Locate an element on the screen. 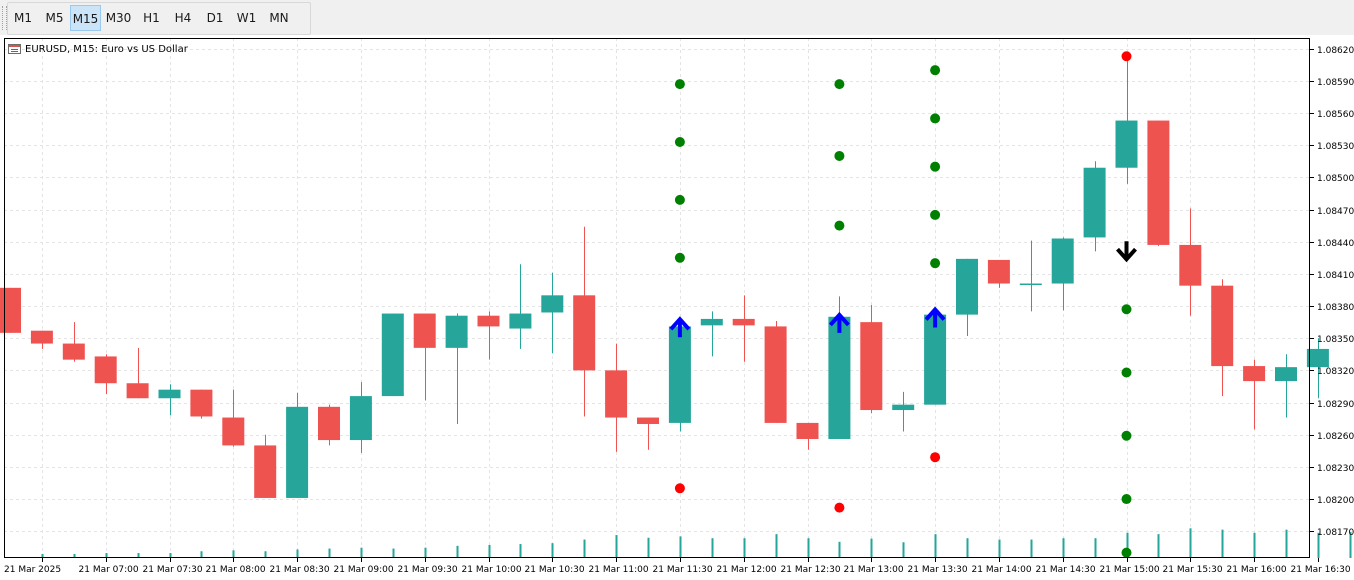  y-tick-label: 1.08500 is located at coordinates (1335, 179).